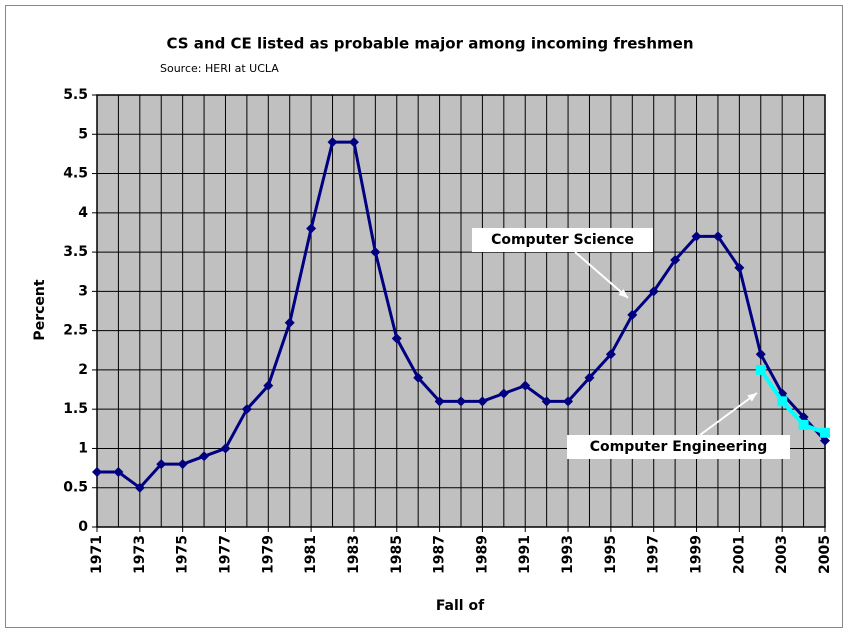  What do you see at coordinates (75, 252) in the screenshot?
I see `y-tick-label: 3.5` at bounding box center [75, 252].